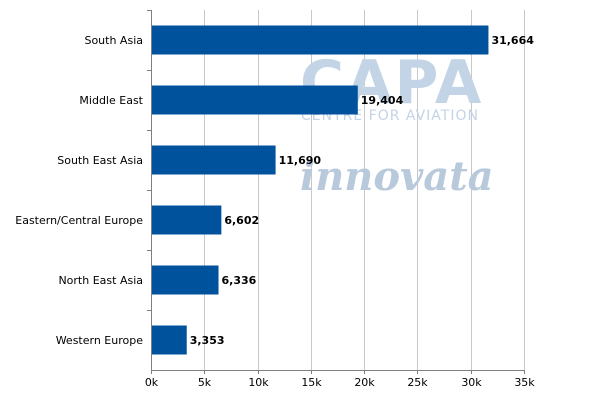 This screenshot has height=400, width=600. What do you see at coordinates (241, 220) in the screenshot?
I see `data-label: 6,602` at bounding box center [241, 220].